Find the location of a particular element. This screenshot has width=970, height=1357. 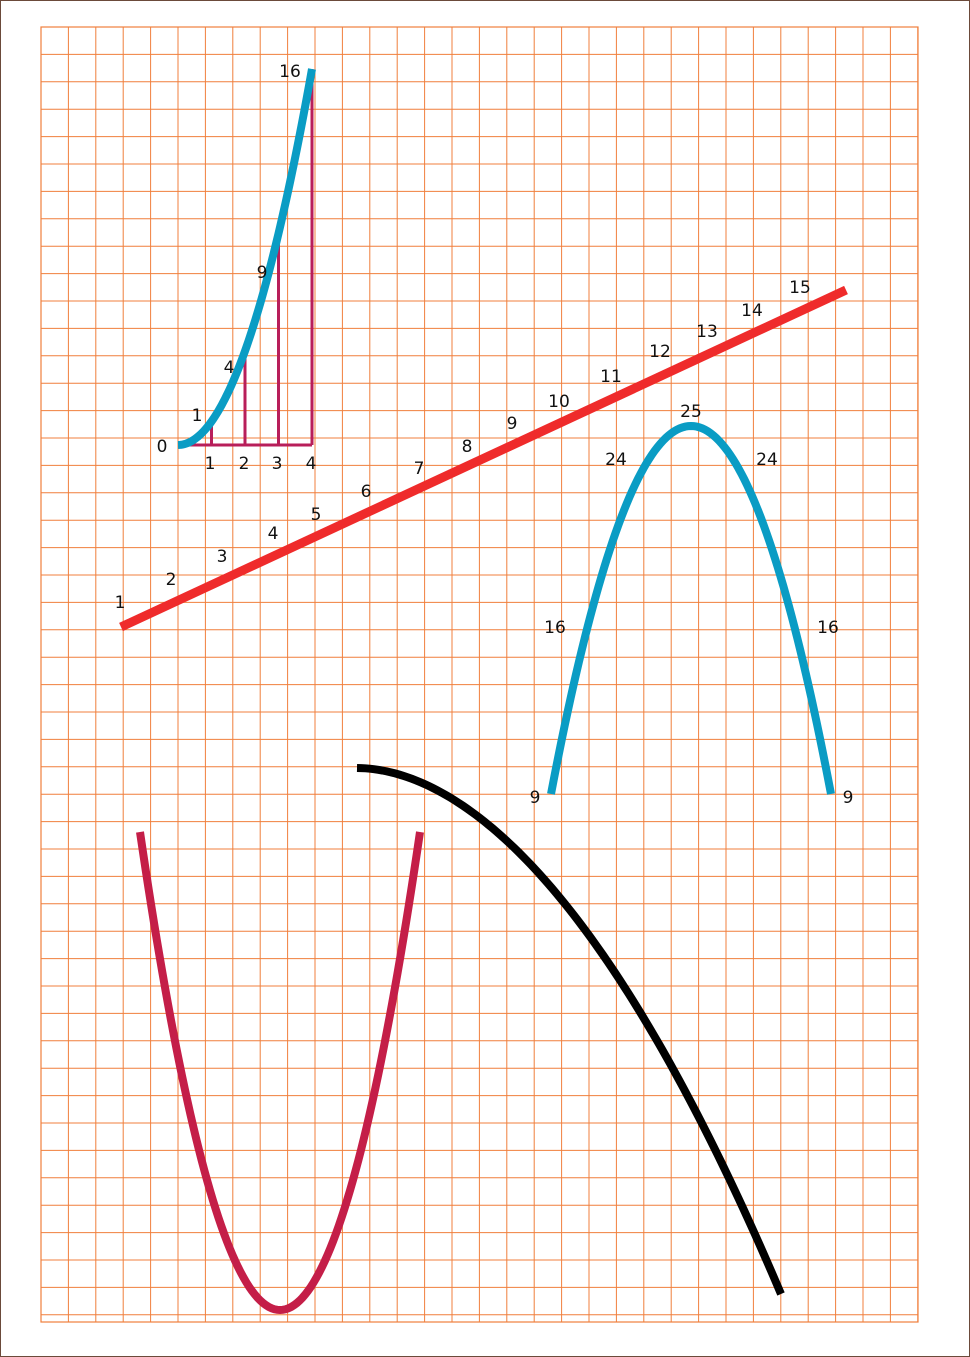

line-label-4: 4 is located at coordinates (273, 534).